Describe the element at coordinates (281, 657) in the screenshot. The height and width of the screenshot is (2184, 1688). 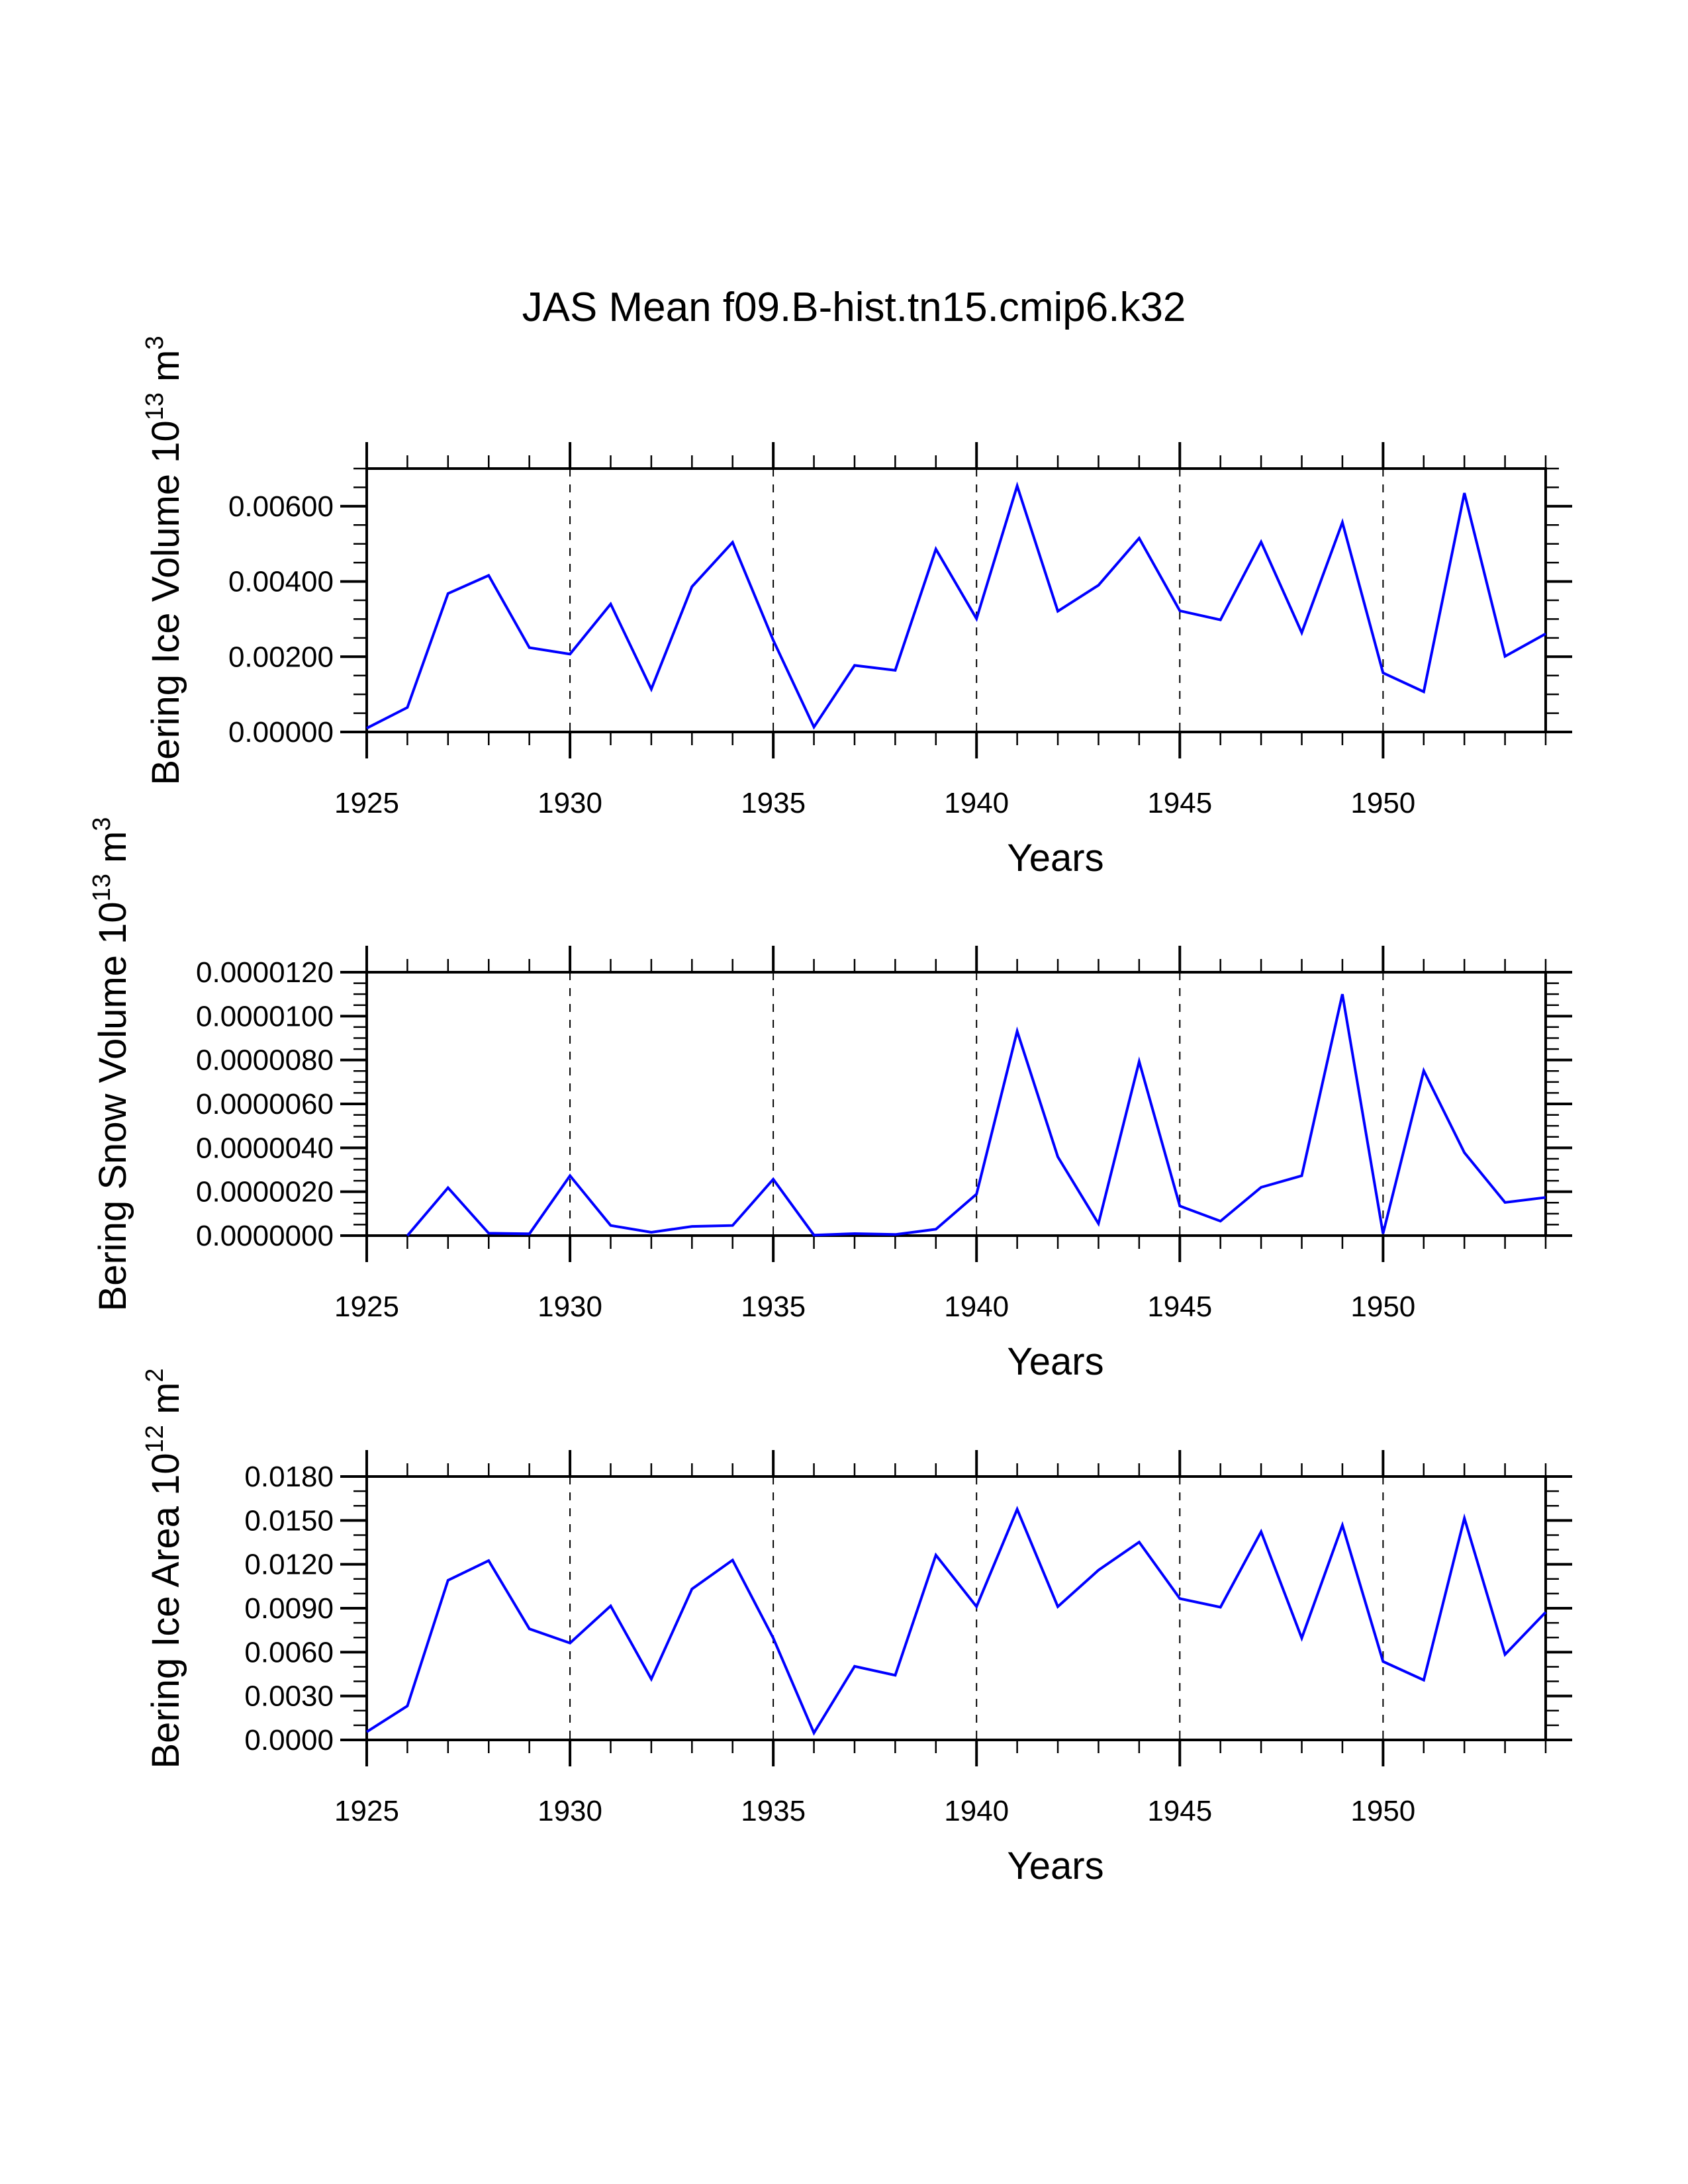
I see `y-tick-label: 0.00200` at that location.